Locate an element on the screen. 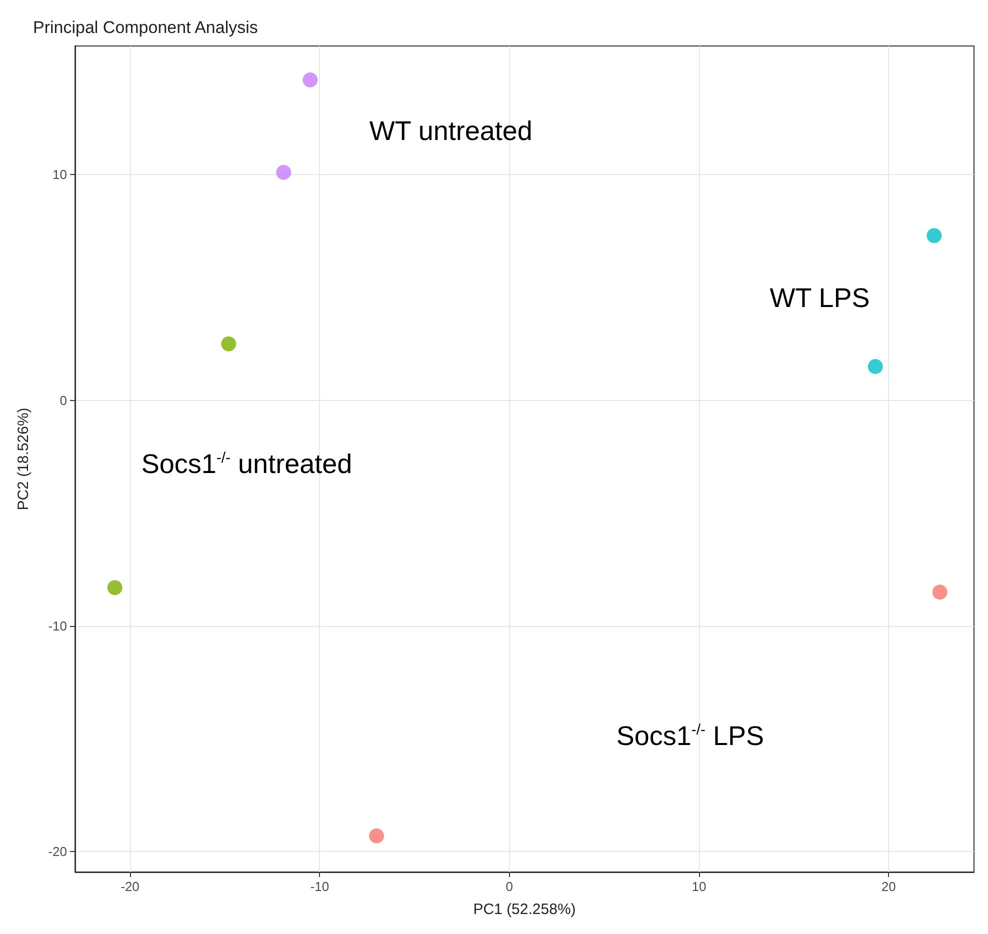  annotation: WT LPS is located at coordinates (820, 298).